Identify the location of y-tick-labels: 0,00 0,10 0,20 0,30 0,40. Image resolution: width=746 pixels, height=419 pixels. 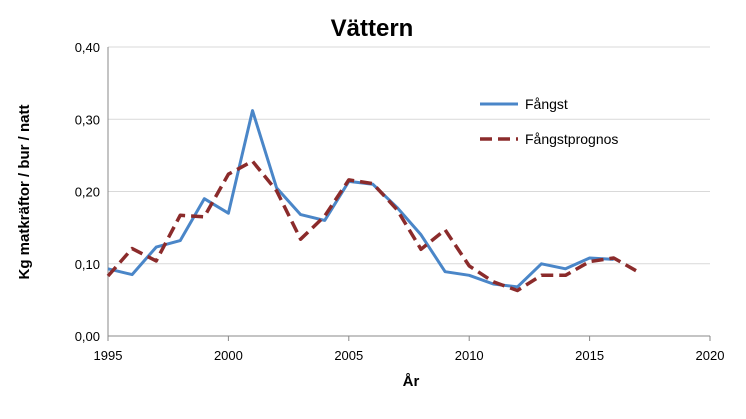
(87, 192).